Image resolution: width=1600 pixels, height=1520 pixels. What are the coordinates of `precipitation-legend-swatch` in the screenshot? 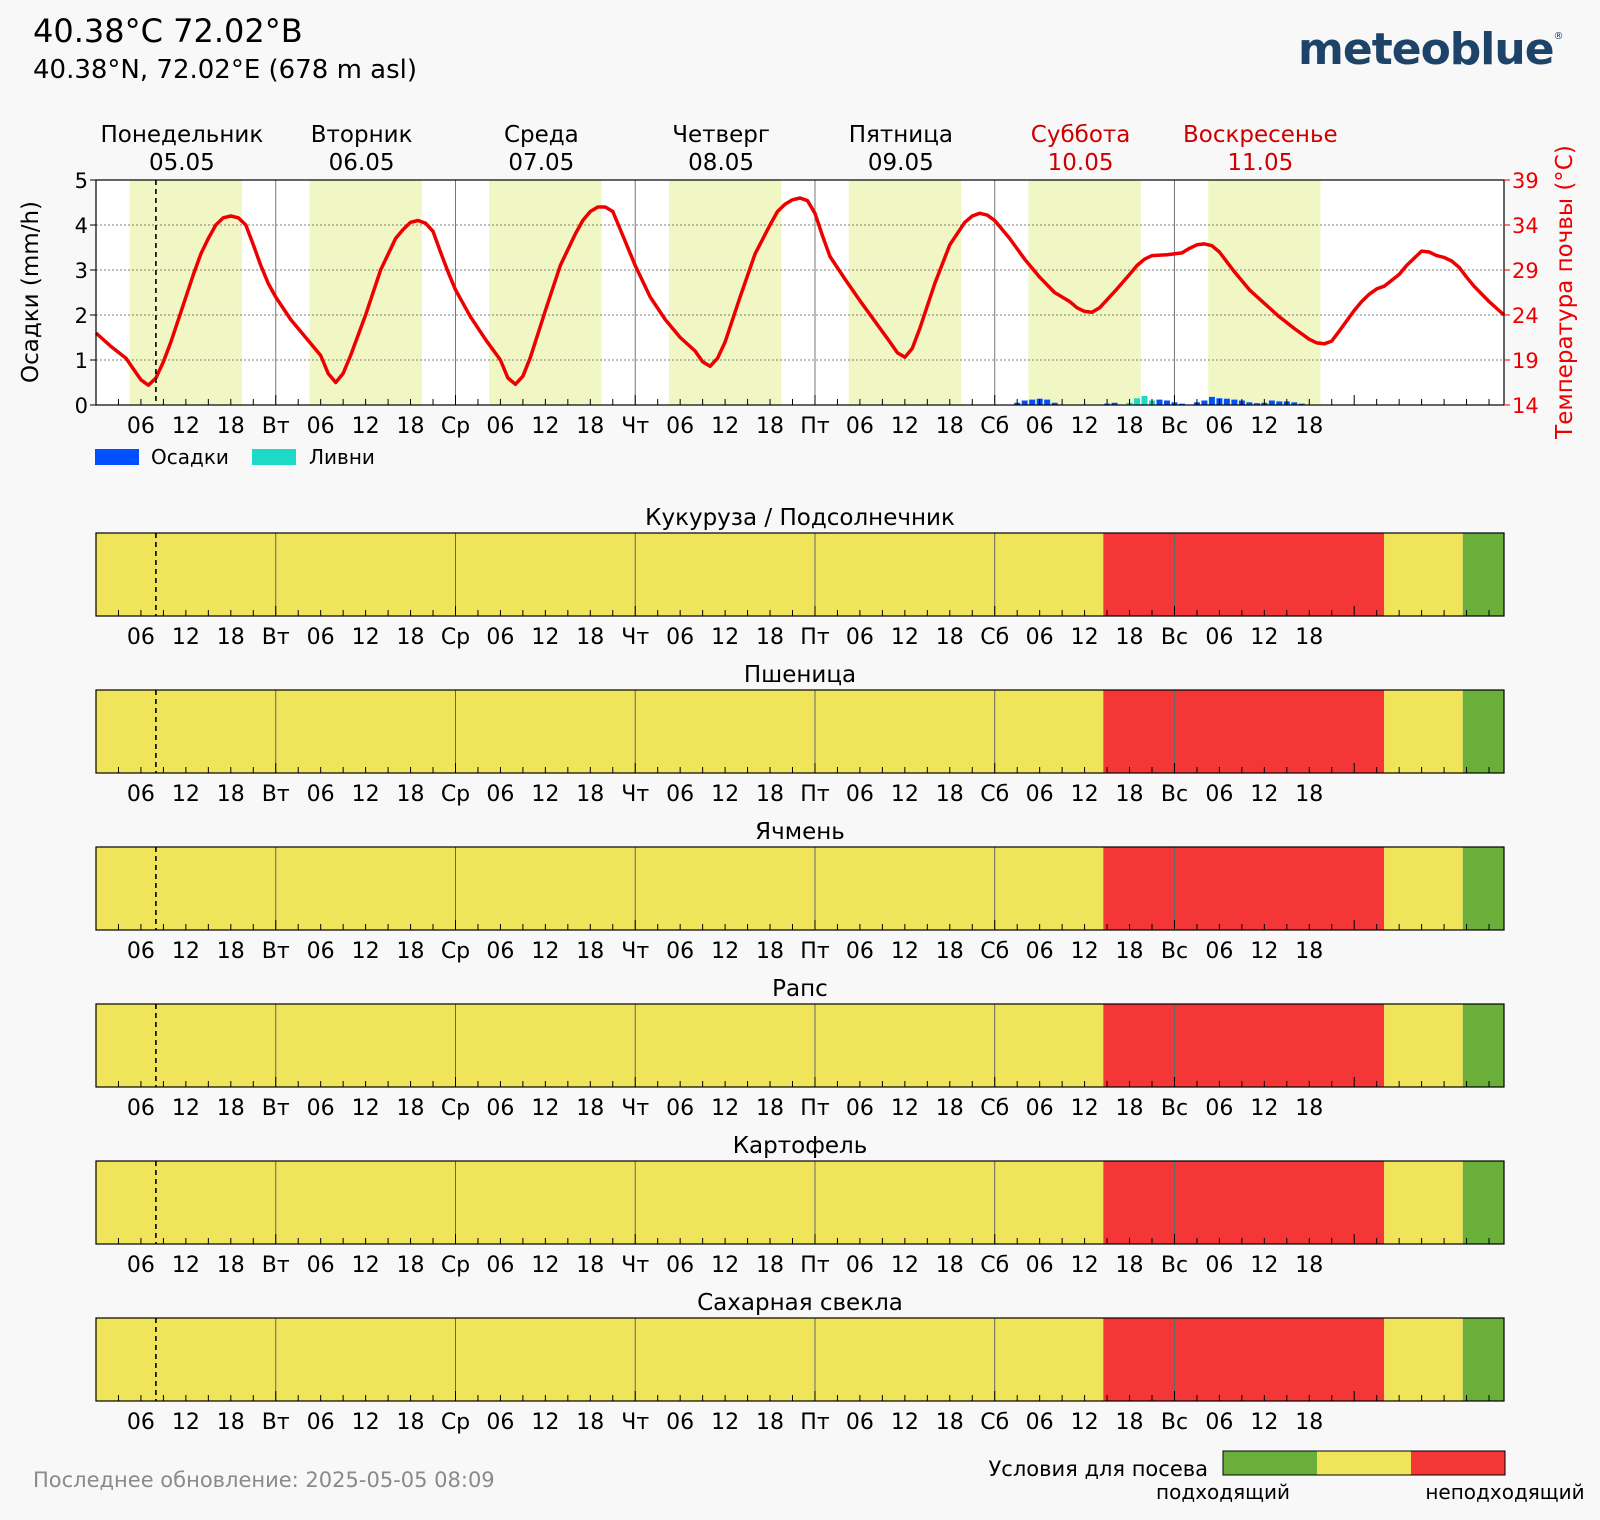 It's located at (117, 457).